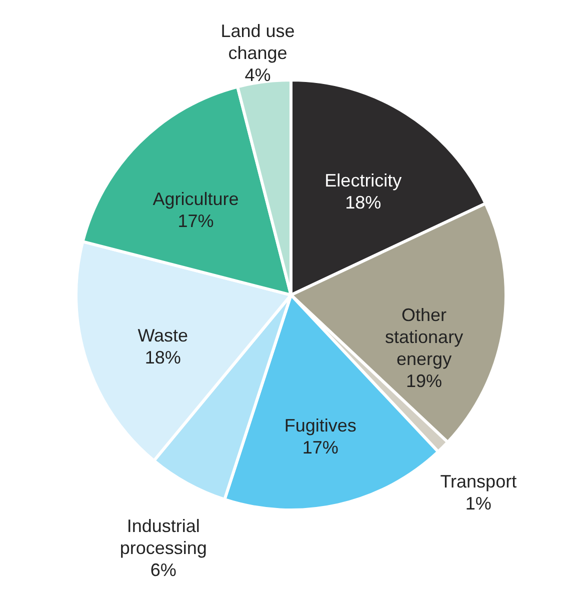 Image resolution: width=582 pixels, height=590 pixels. I want to click on slice-label: Land use change, so click(257, 42).